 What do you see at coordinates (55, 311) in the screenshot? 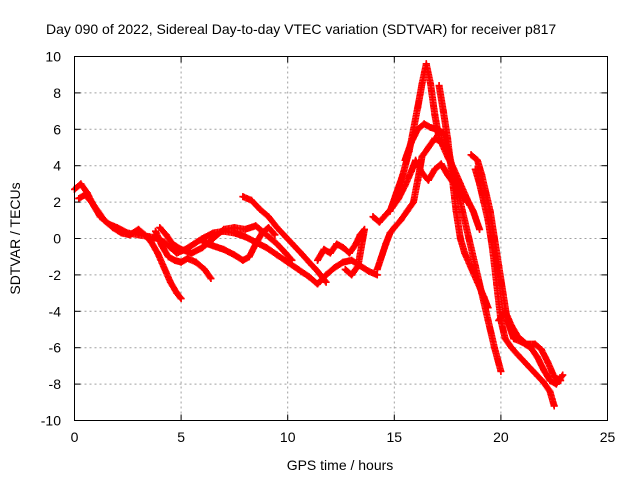
I see `y-tick-label: -4` at bounding box center [55, 311].